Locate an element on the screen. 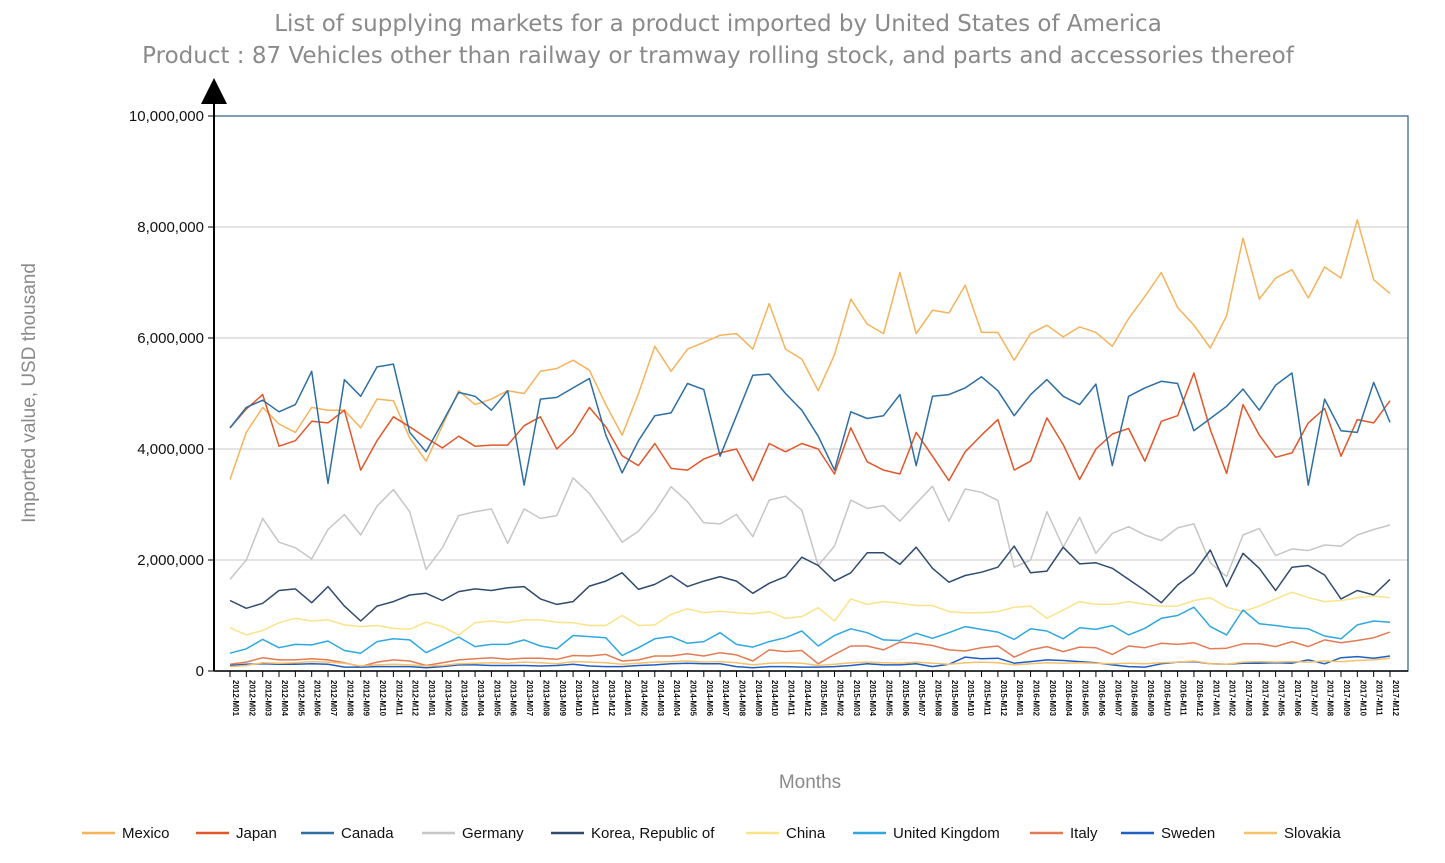 This screenshot has height=863, width=1445. x-tick-label: 2017-M01 is located at coordinates (1215, 698).